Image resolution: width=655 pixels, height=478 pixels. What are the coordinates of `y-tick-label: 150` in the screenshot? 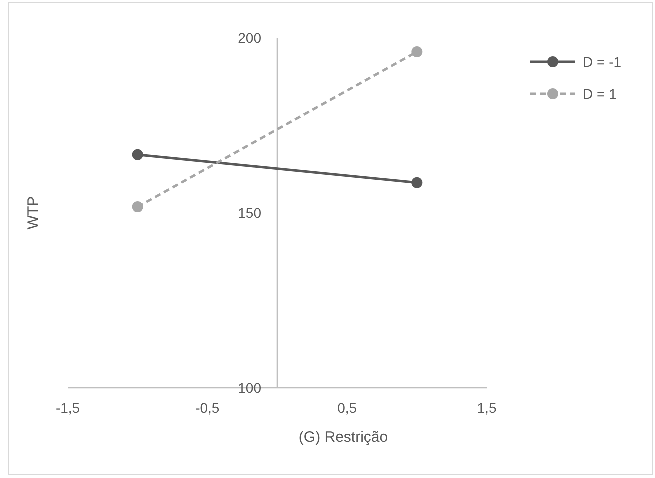 It's located at (250, 213).